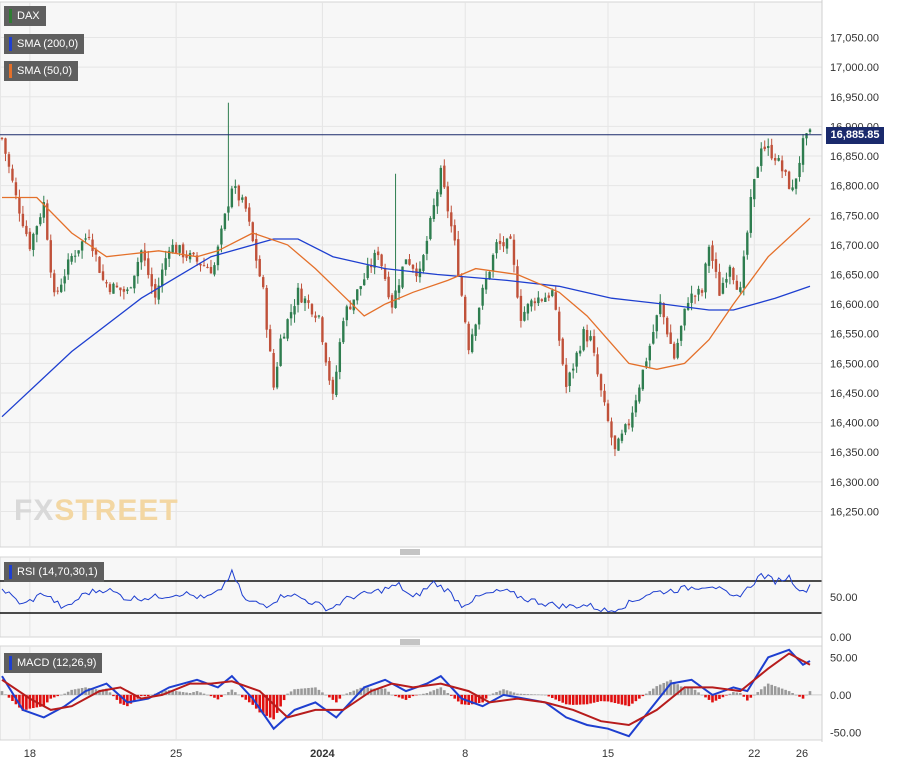 The height and width of the screenshot is (766, 898). I want to click on macd-tick-label: 50.00, so click(844, 658).